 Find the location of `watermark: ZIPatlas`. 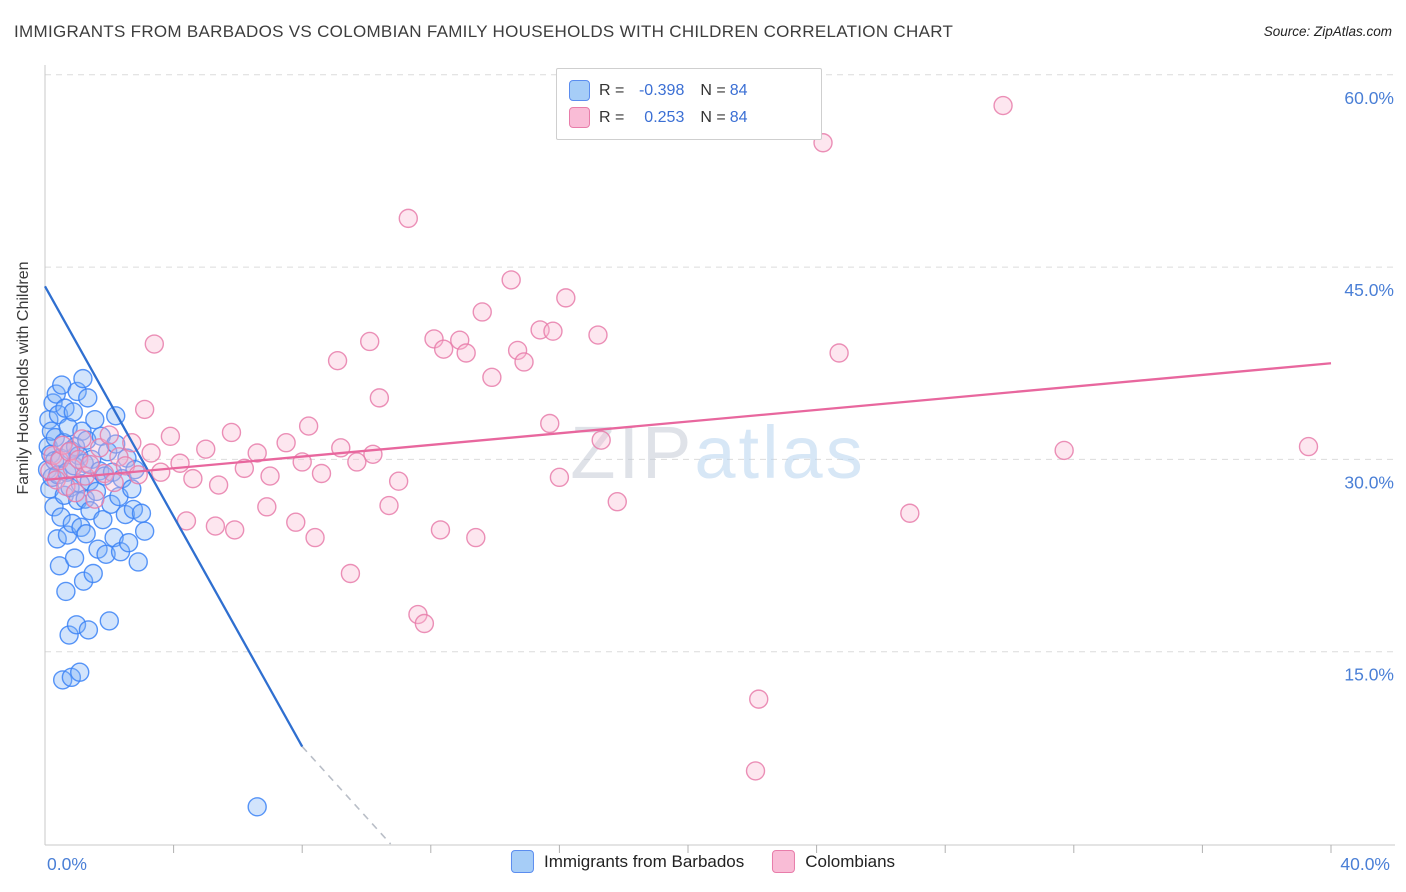

watermark: ZIPatlas is located at coordinates (717, 452).